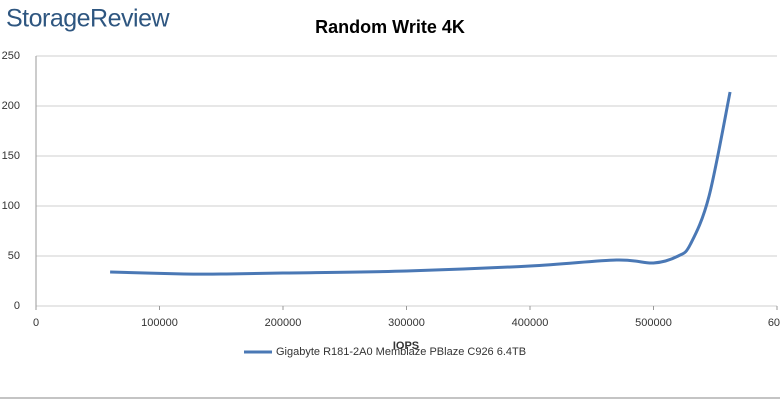  What do you see at coordinates (11, 206) in the screenshot?
I see `y-tick-label: 100` at bounding box center [11, 206].